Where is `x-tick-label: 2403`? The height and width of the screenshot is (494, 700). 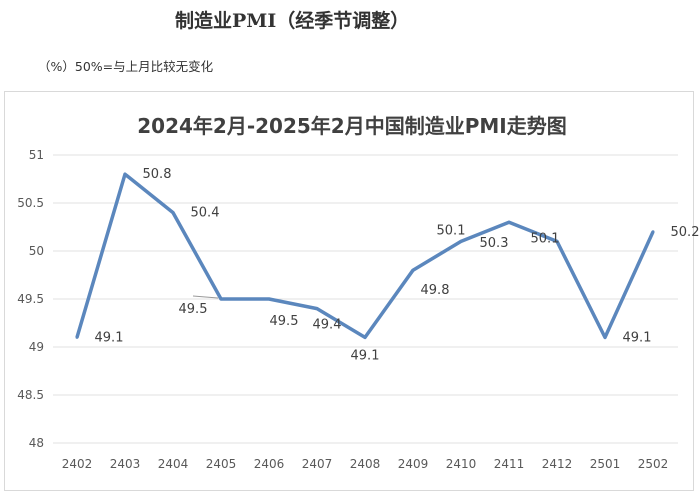
x-tick-label: 2403 is located at coordinates (125, 464).